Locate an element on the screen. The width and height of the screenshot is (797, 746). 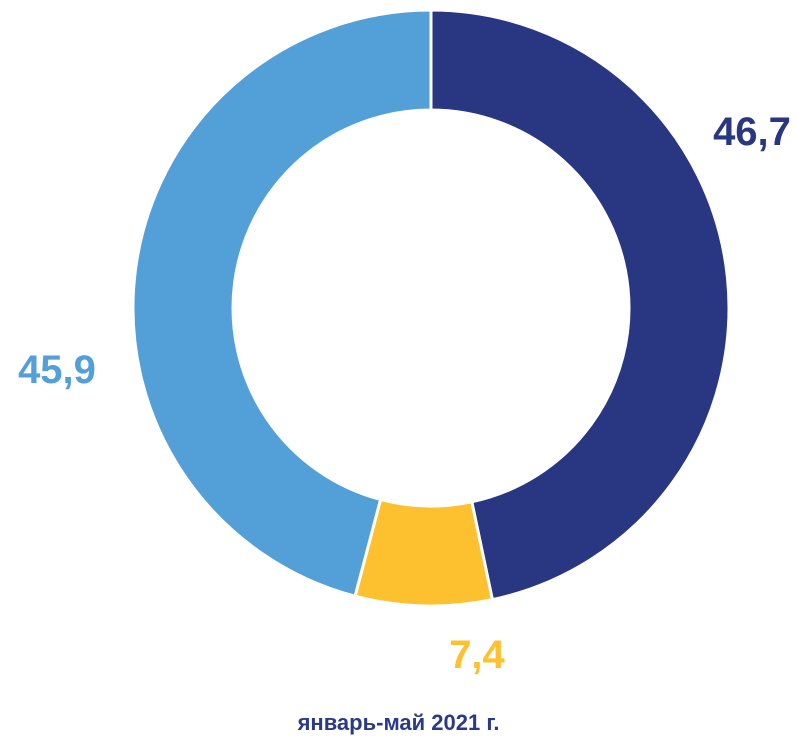
chart-caption: январь-май 2021 г. is located at coordinates (398, 722).